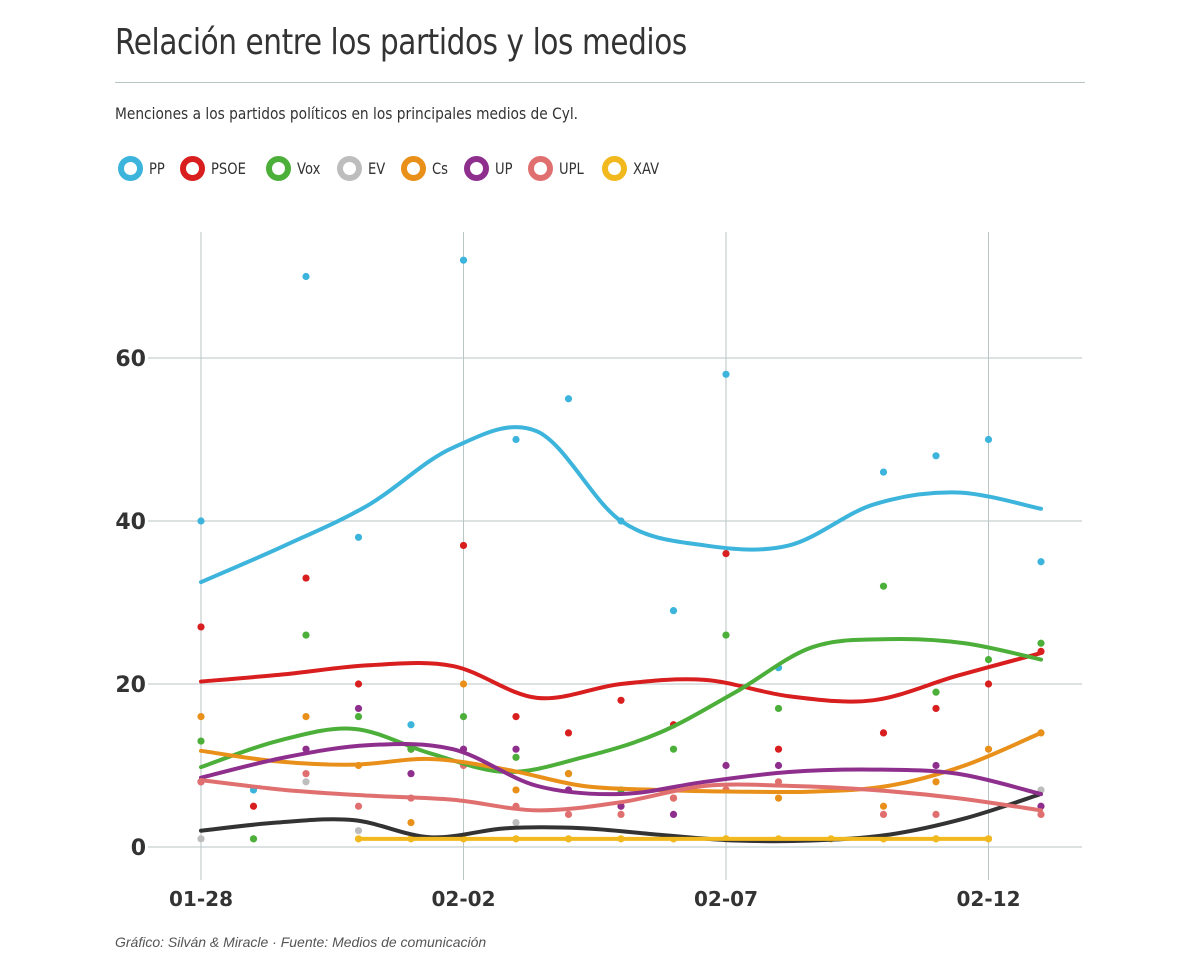 The width and height of the screenshot is (1200, 970). I want to click on trend-line-vox, so click(621, 706).